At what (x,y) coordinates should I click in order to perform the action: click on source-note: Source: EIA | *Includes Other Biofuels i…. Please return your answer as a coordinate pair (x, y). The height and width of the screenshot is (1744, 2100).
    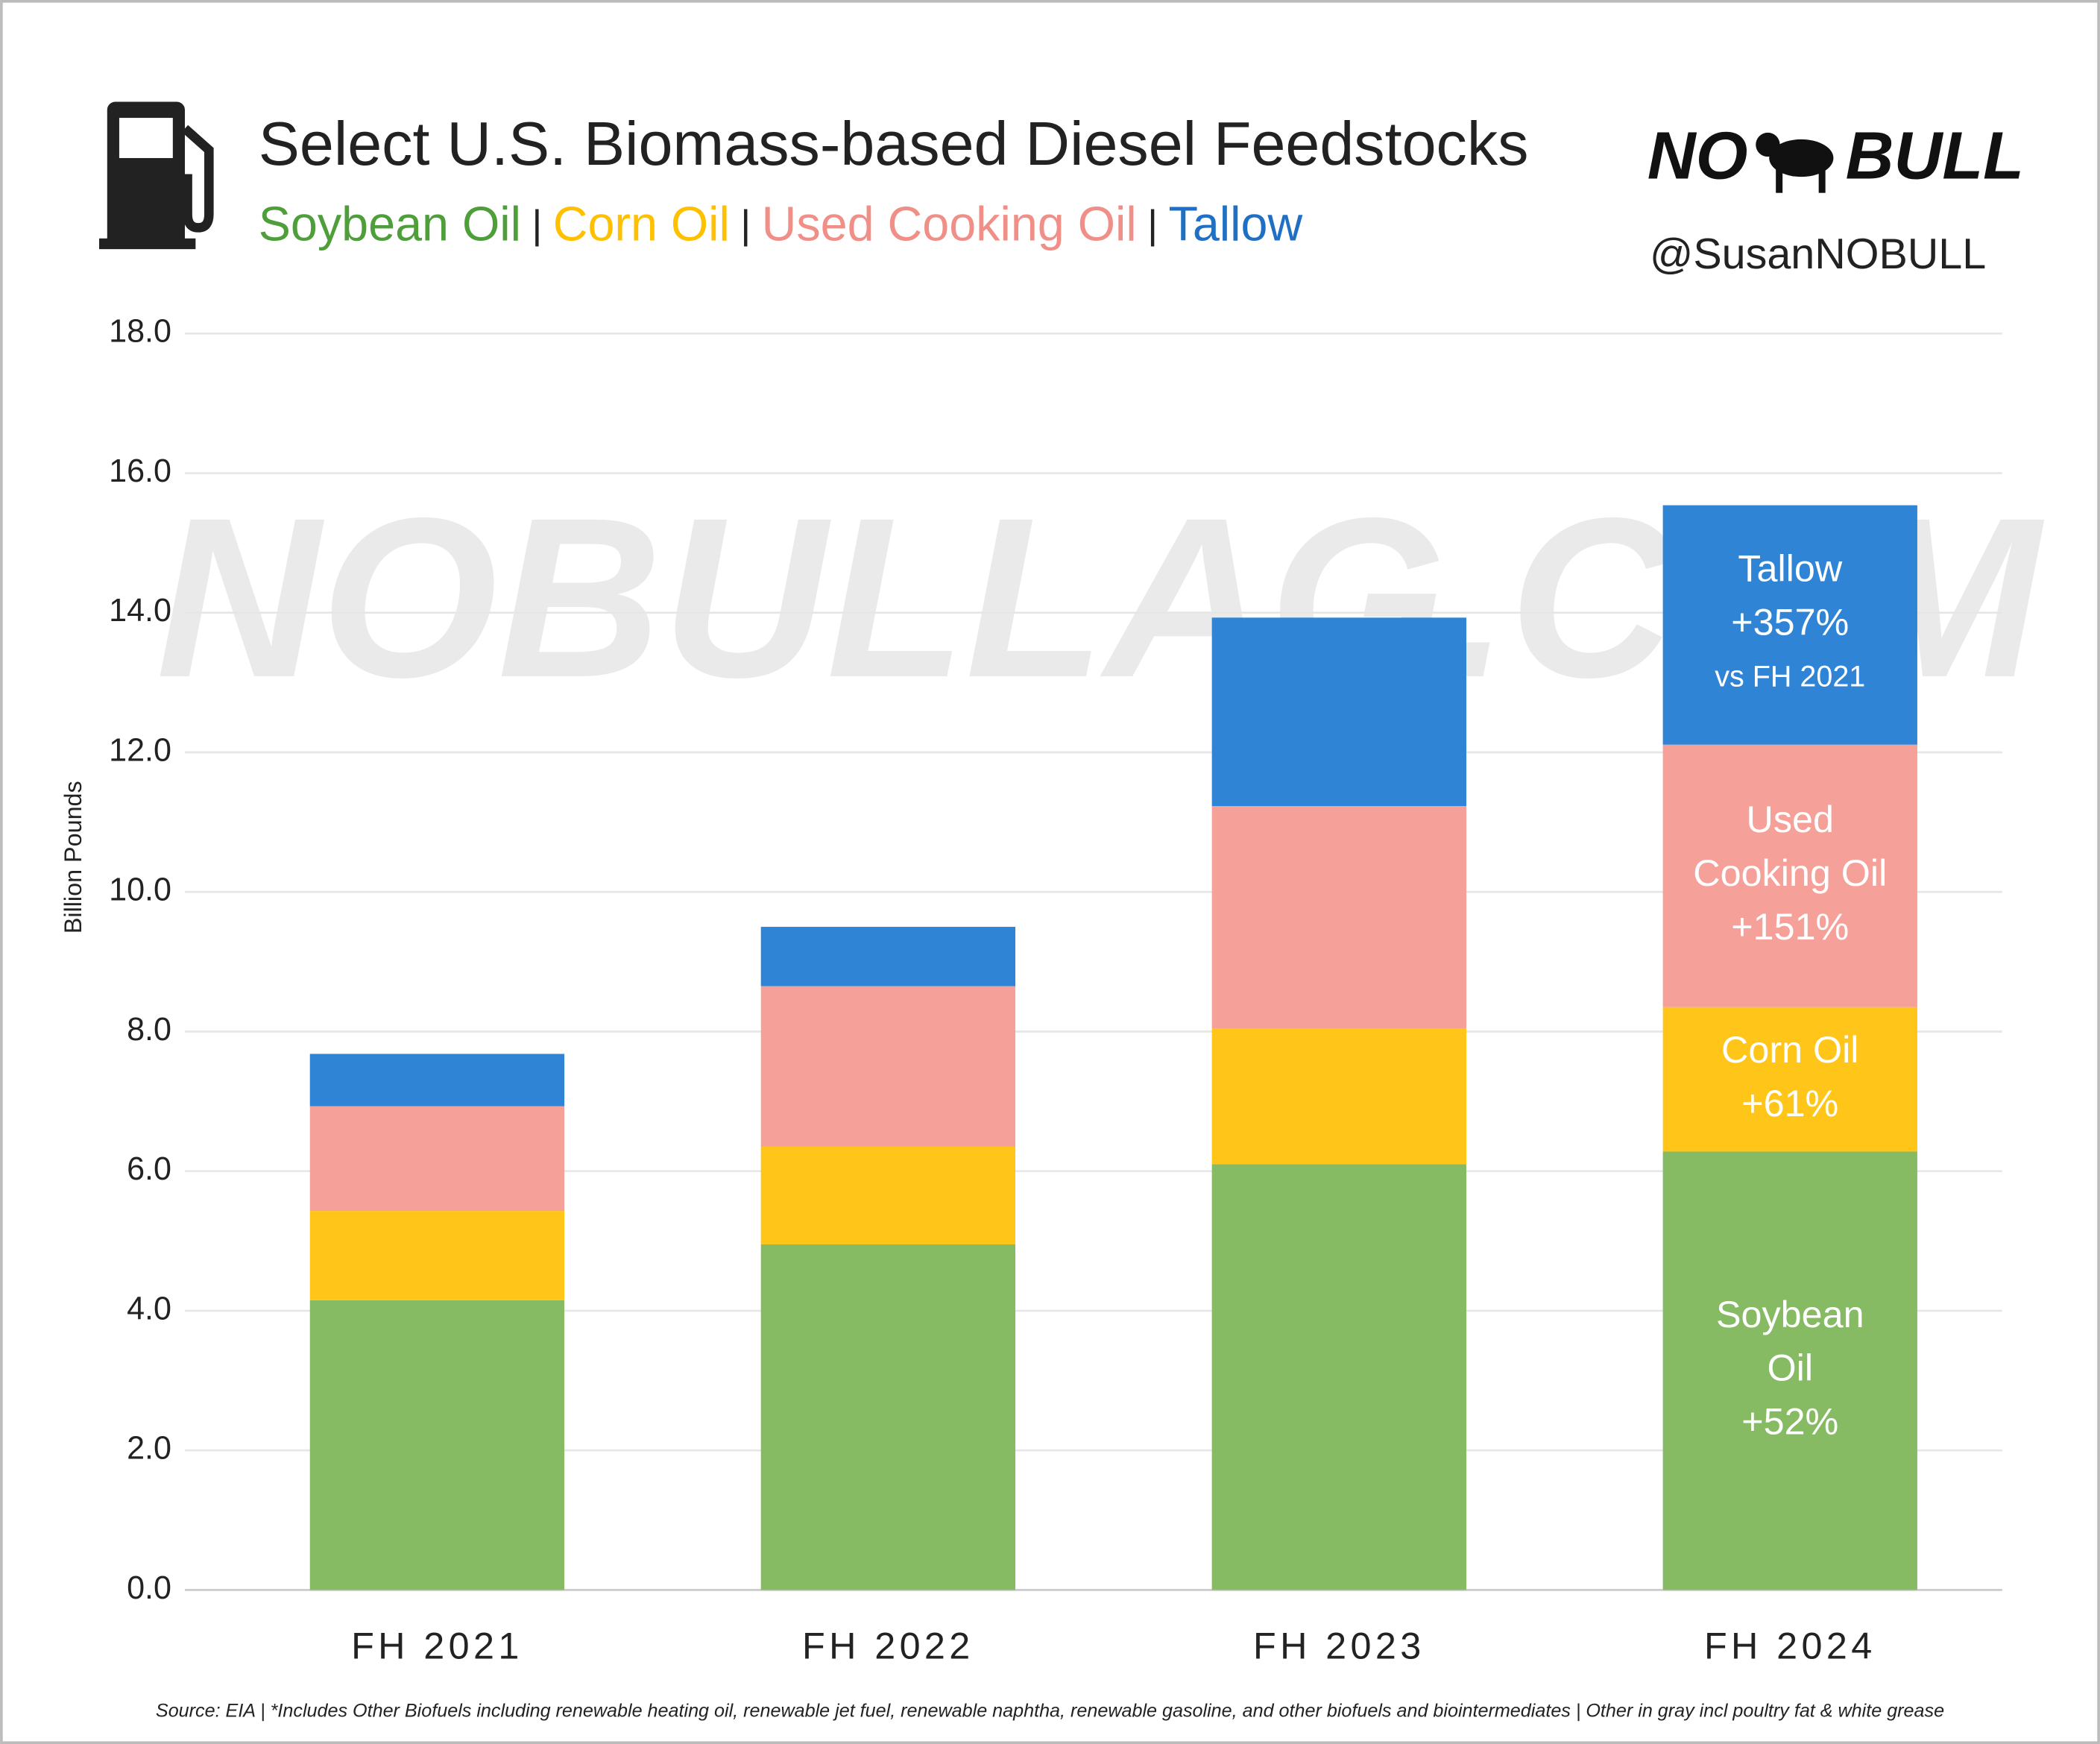
    Looking at the image, I should click on (1050, 1711).